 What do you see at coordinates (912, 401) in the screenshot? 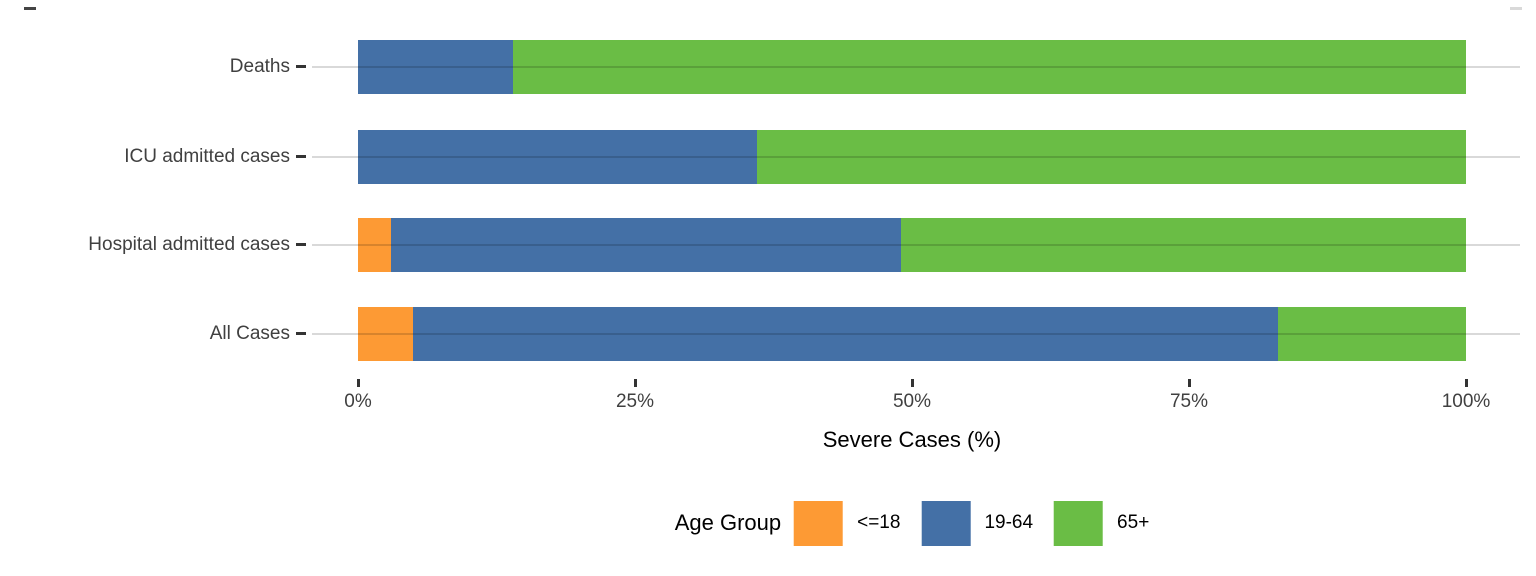
I see `x-tick-label: 50%` at bounding box center [912, 401].